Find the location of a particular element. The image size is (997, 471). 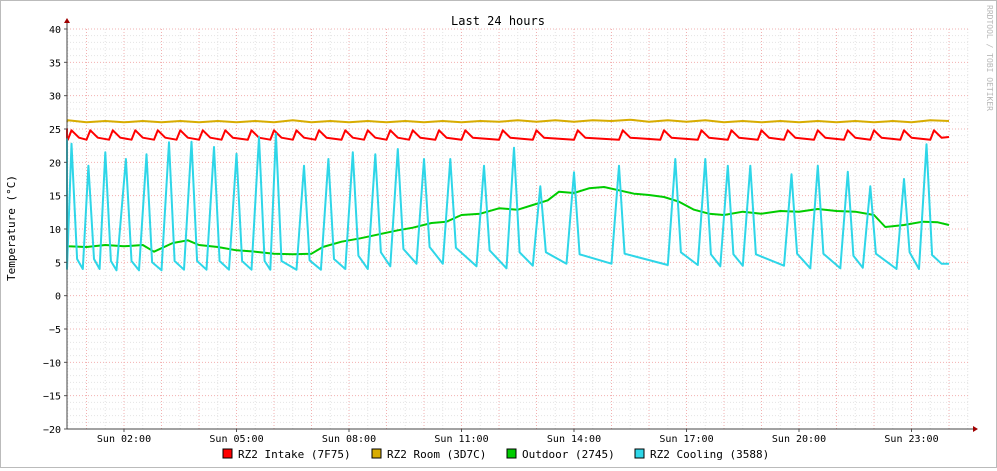

x-tick-label: Sun 08:00 is located at coordinates (349, 439).